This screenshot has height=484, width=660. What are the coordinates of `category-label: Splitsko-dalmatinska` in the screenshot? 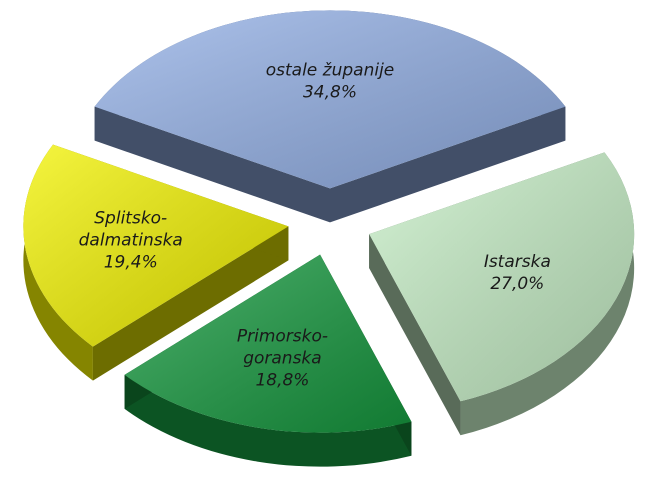 It's located at (131, 229).